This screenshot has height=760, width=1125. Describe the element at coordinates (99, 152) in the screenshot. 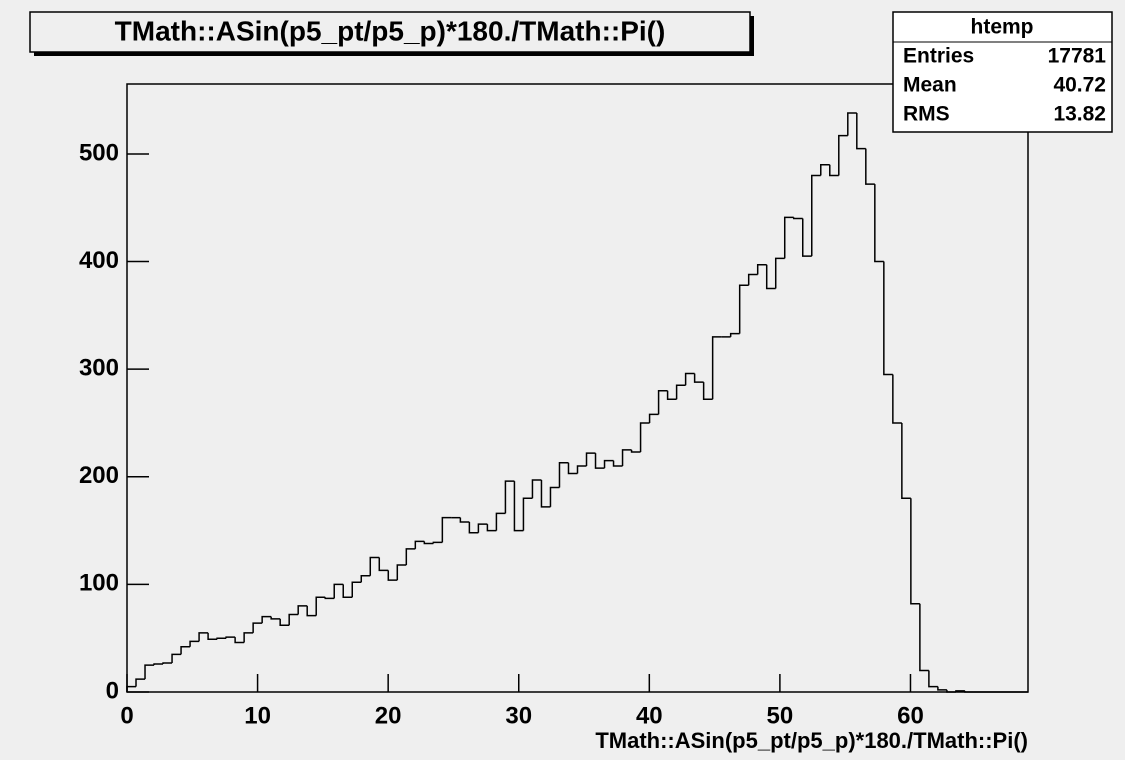

I see `y-tick-label: 500` at that location.